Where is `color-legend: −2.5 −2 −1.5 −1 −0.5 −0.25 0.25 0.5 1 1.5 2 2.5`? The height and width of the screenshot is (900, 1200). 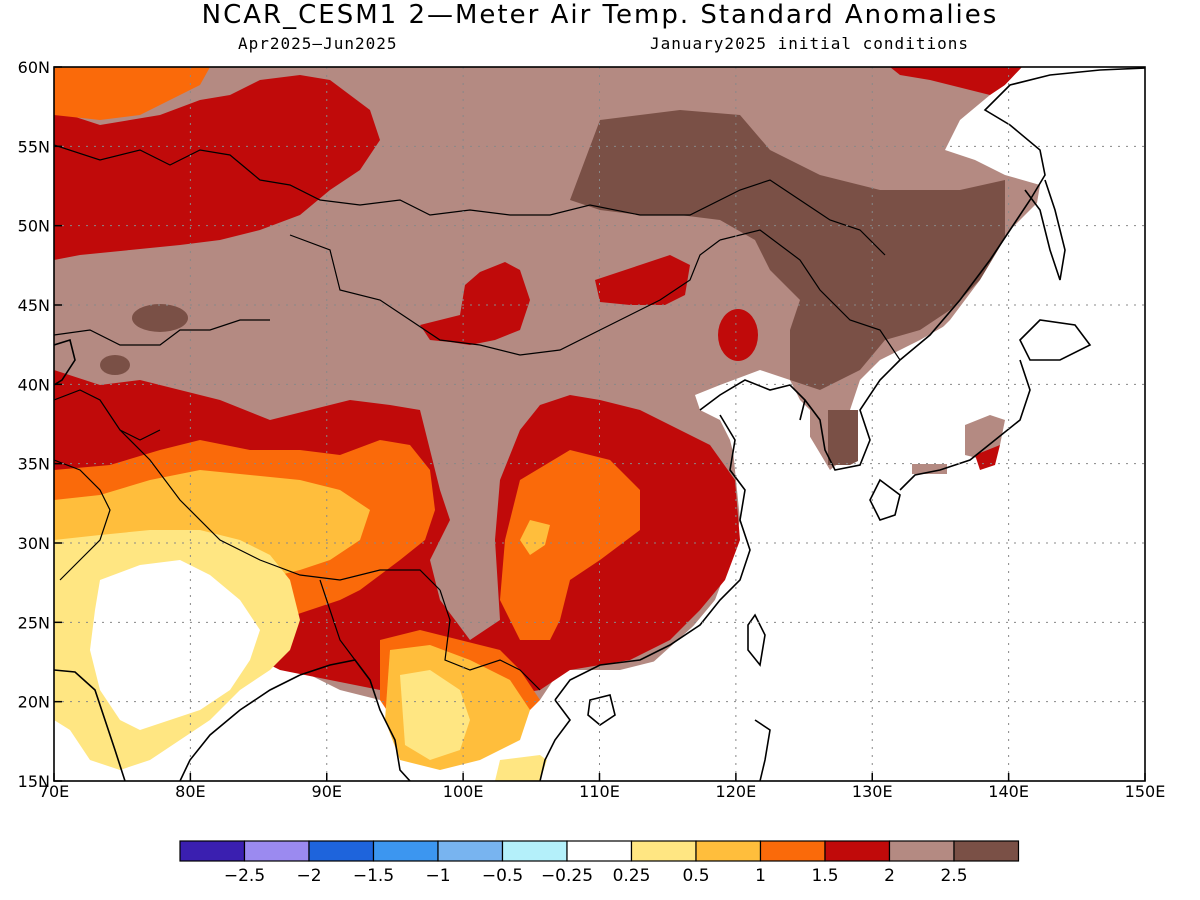
color-legend: −2.5 −2 −1.5 −1 −0.5 −0.25 0.25 0.5 1 1.5 2 2.5 is located at coordinates (599, 863).